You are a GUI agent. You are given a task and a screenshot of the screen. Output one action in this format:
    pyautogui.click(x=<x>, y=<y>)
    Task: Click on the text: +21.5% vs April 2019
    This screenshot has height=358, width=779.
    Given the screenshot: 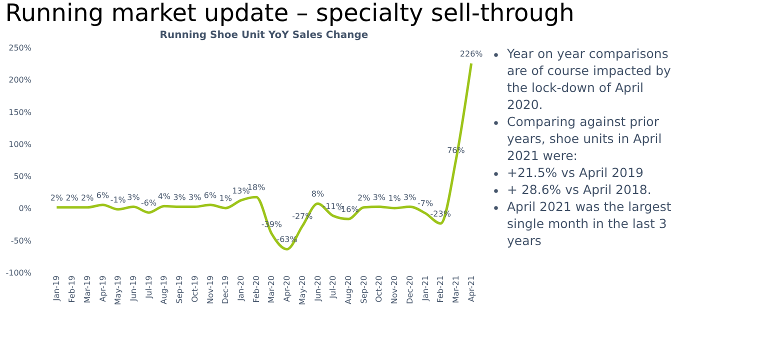 What is the action you would take?
    pyautogui.click(x=575, y=172)
    